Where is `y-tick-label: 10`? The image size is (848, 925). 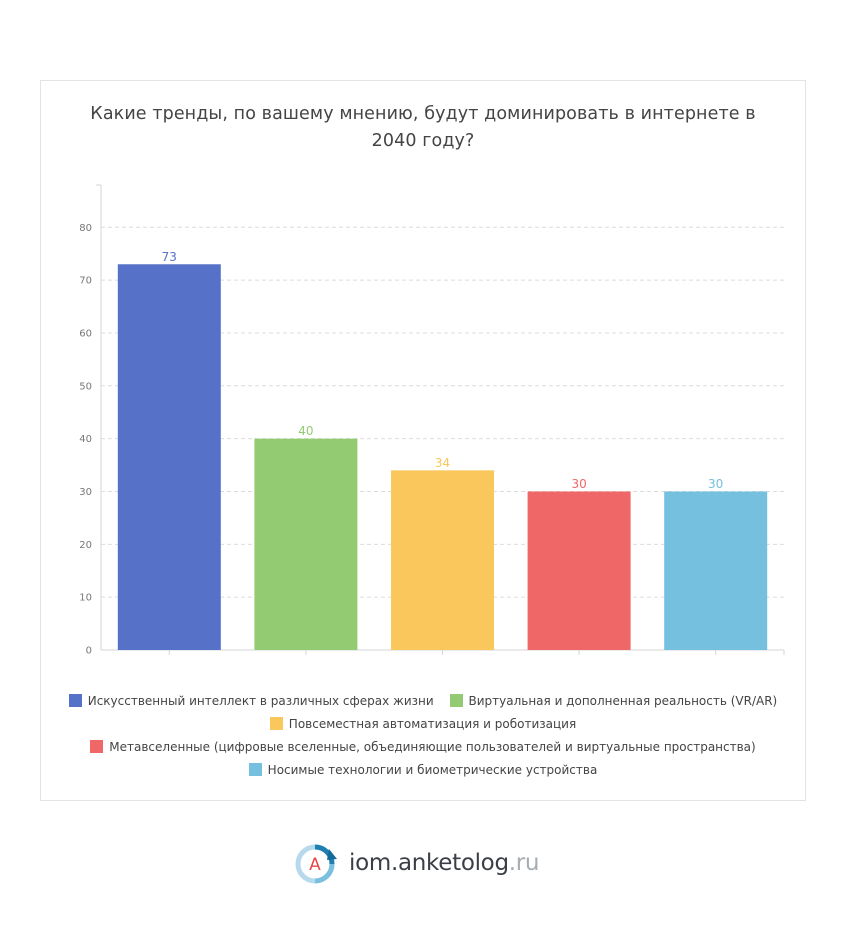
y-tick-label: 10 is located at coordinates (85, 598).